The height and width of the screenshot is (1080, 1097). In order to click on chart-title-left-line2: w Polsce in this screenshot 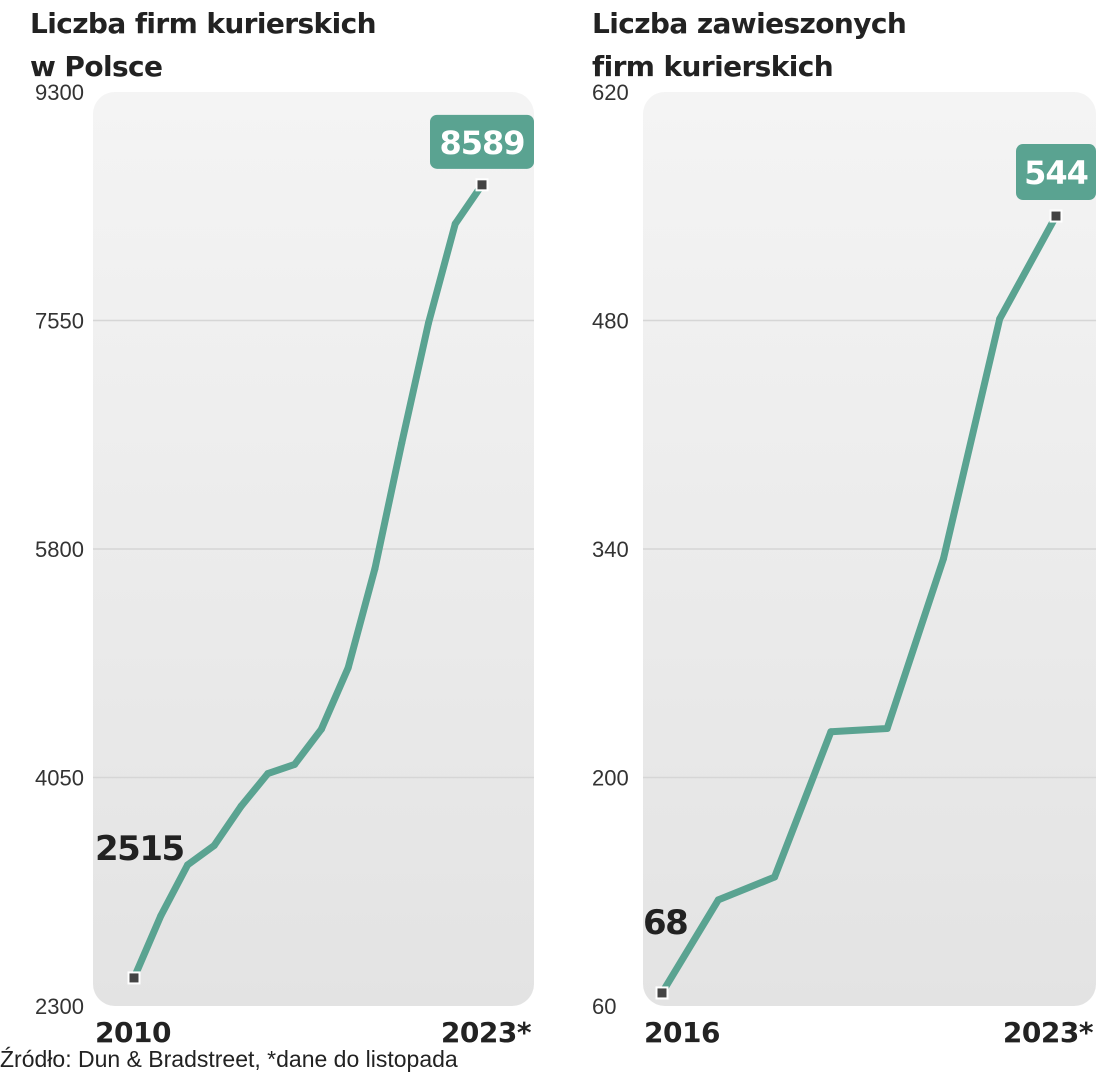, I will do `click(96, 66)`.